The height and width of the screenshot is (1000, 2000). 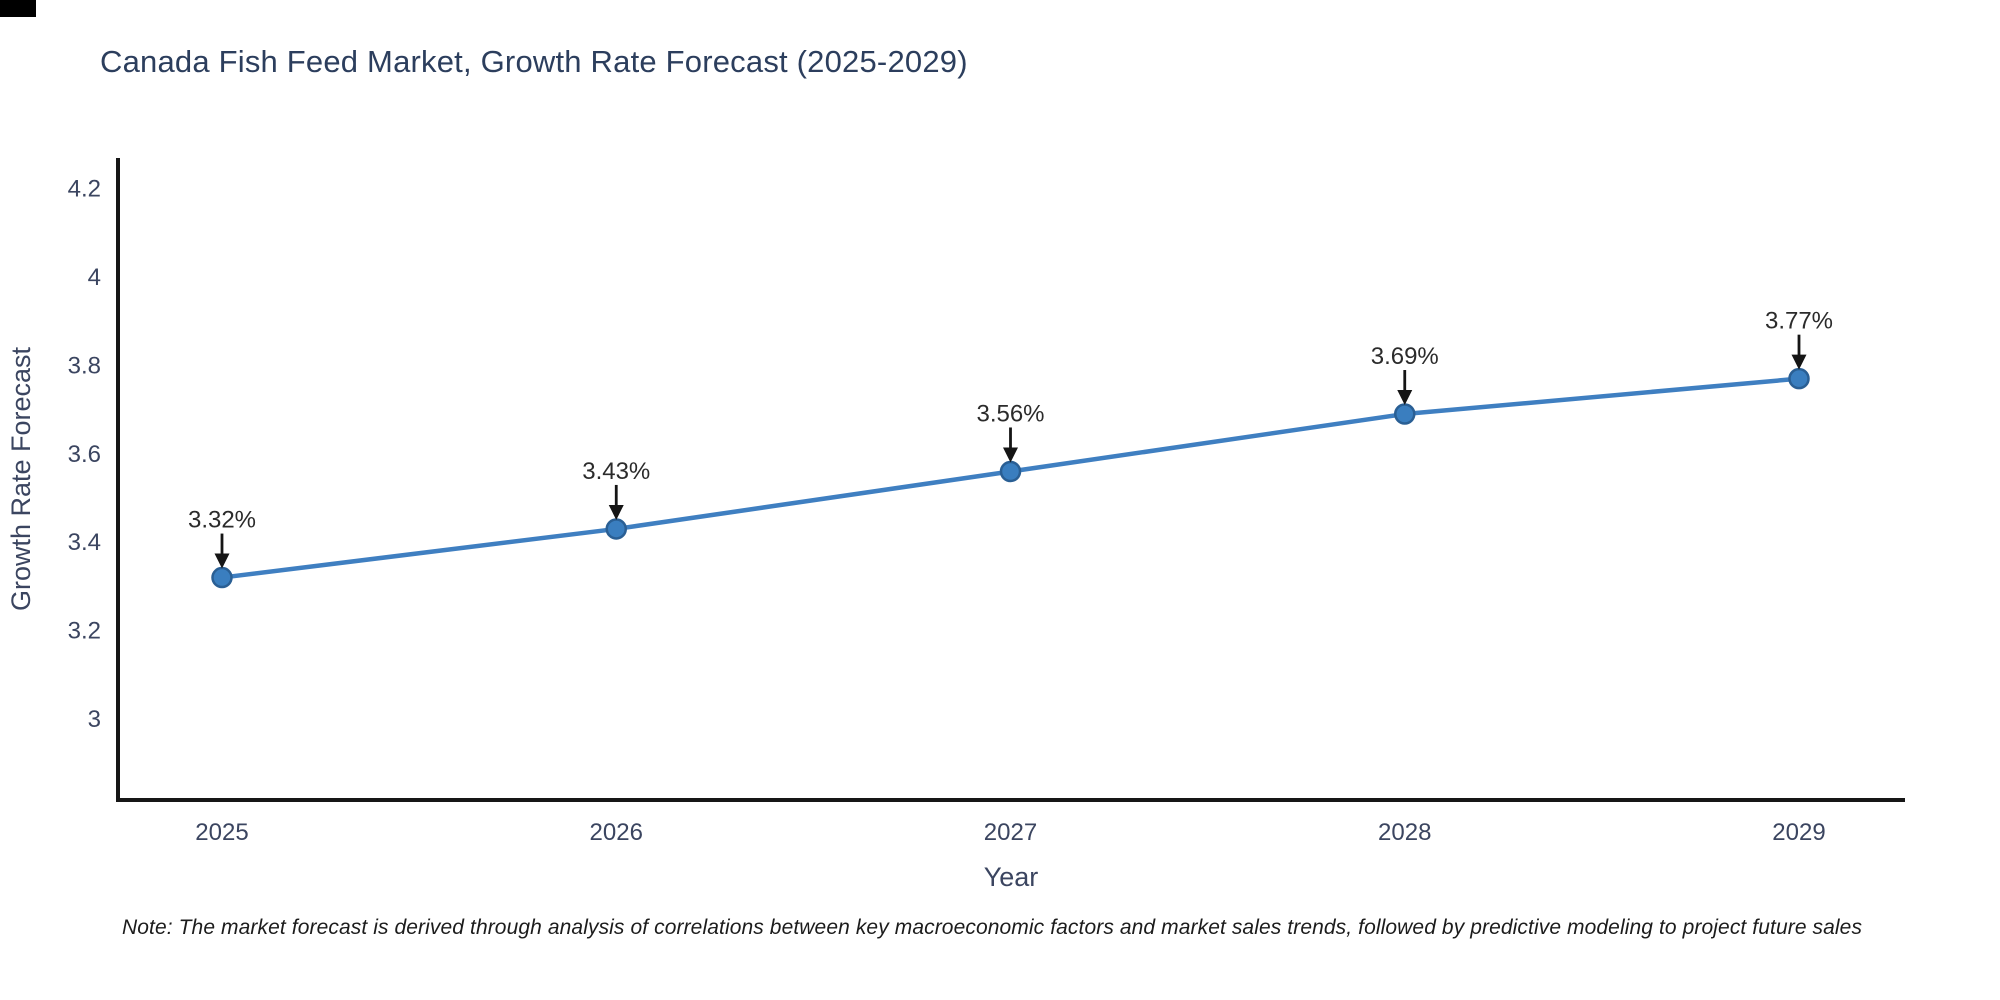 I want to click on point-value-label: 3.77%, so click(x=1799, y=321).